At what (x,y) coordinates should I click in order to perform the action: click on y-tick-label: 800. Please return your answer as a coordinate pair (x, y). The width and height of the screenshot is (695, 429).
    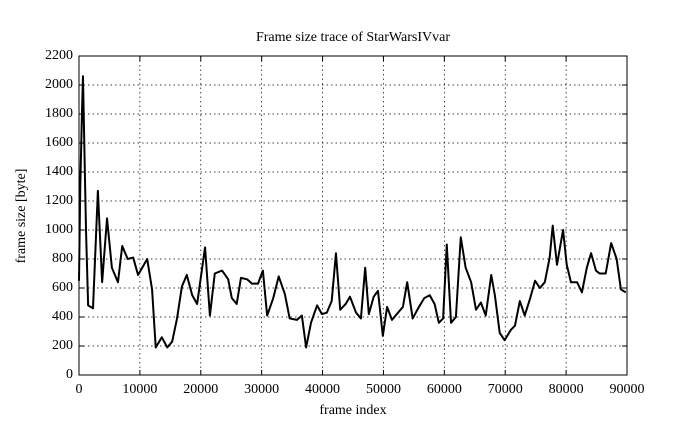
    Looking at the image, I should click on (62, 258).